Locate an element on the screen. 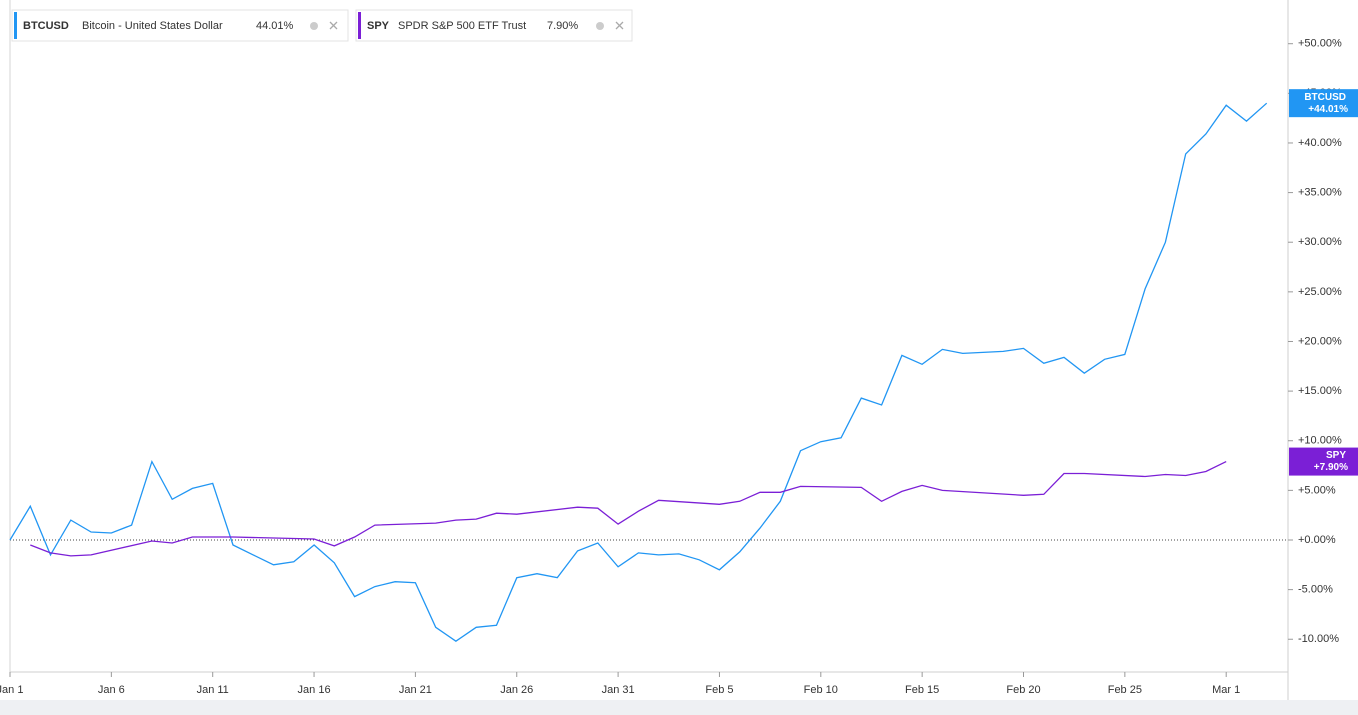 This screenshot has width=1358, height=715. x-tick-label: Feb 10 is located at coordinates (821, 690).